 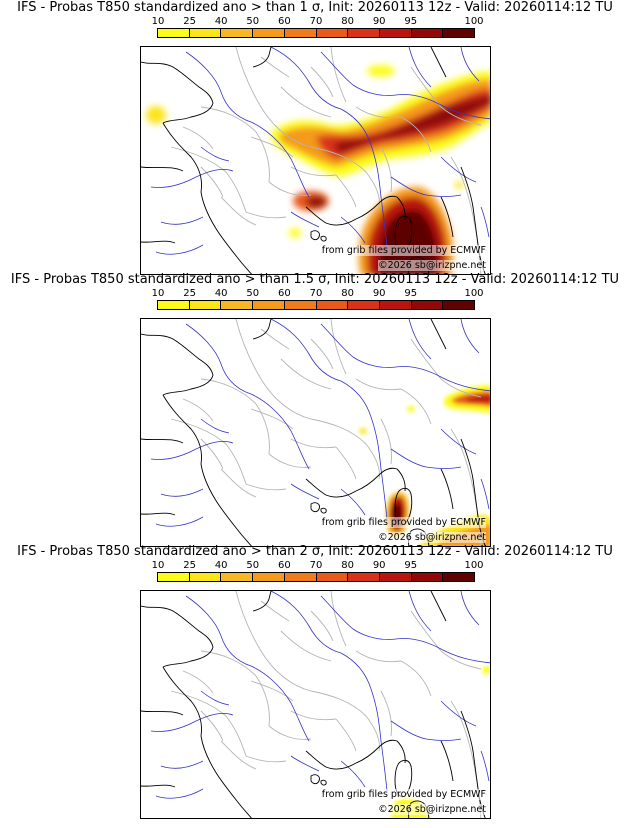 I want to click on colorbar-tick-label: 80, so click(x=347, y=21).